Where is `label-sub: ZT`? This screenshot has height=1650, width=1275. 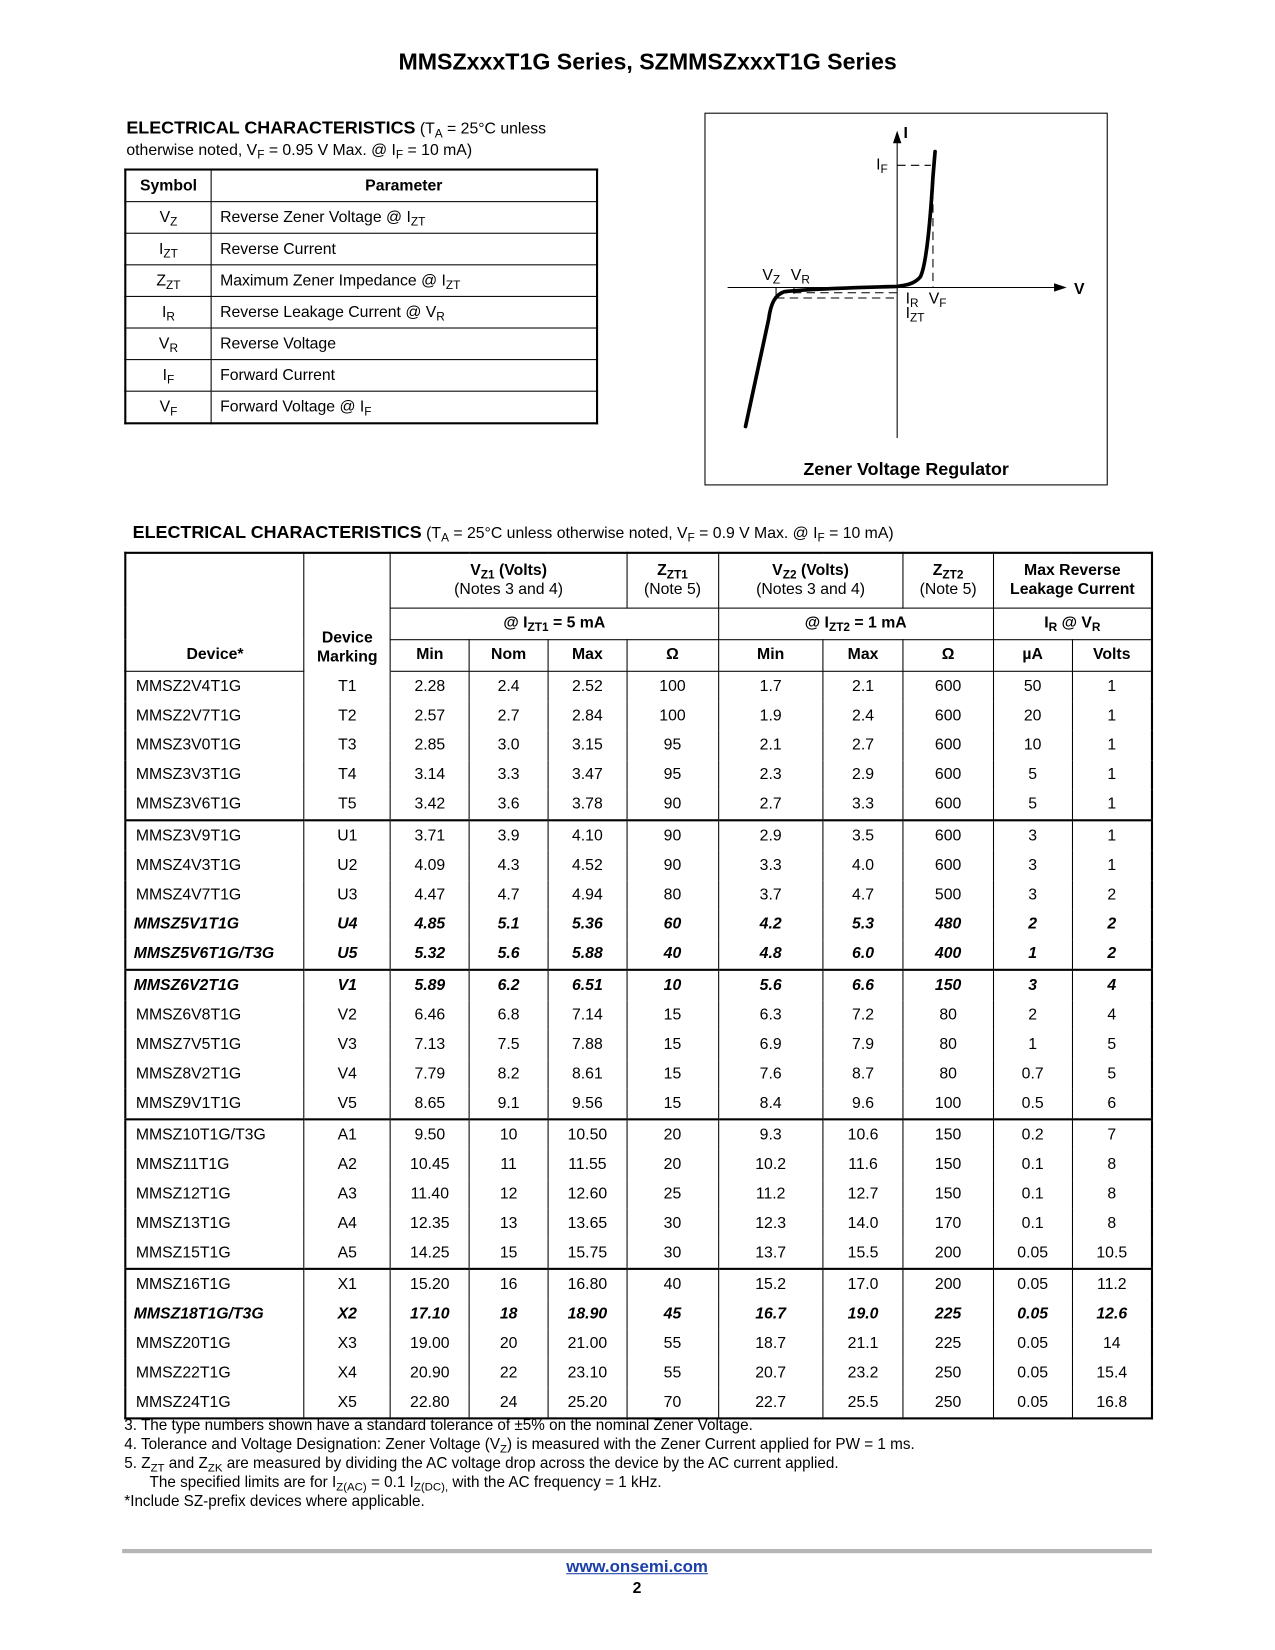
label-sub: ZT is located at coordinates (917, 318).